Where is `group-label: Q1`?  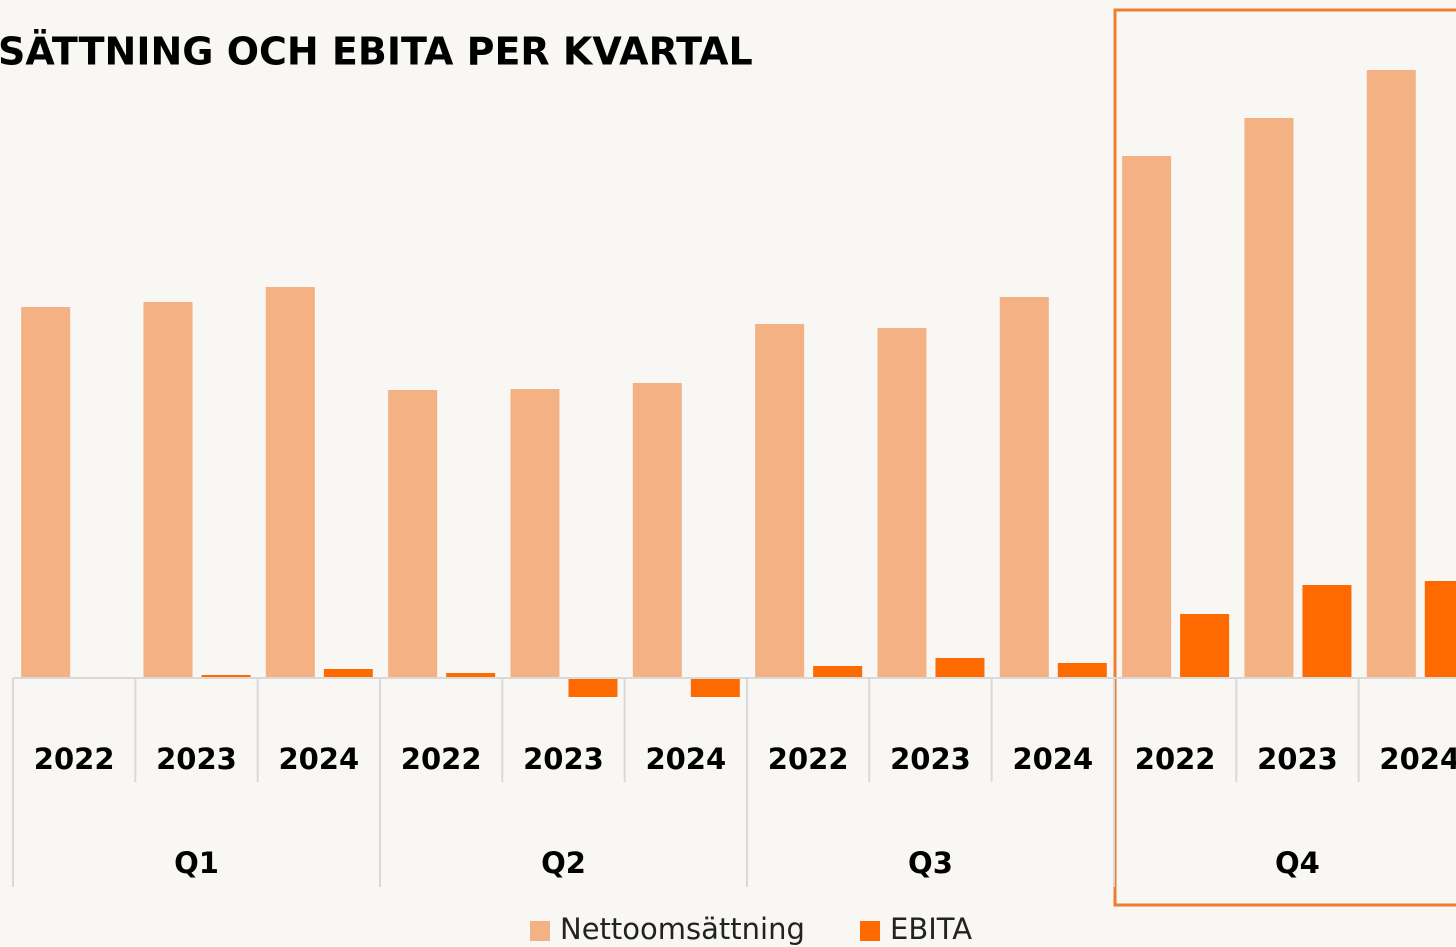
group-label: Q1 is located at coordinates (196, 863).